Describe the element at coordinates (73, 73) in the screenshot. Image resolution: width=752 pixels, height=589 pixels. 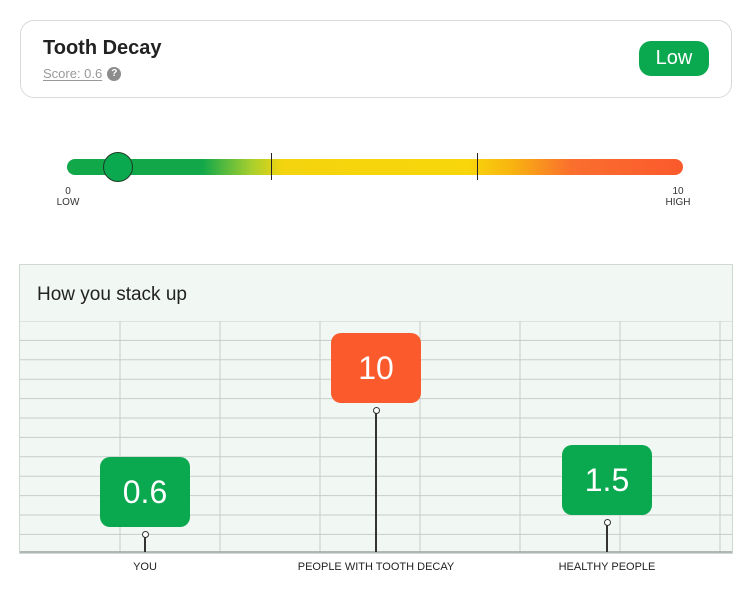
I see `score-link: Score: 0.6` at that location.